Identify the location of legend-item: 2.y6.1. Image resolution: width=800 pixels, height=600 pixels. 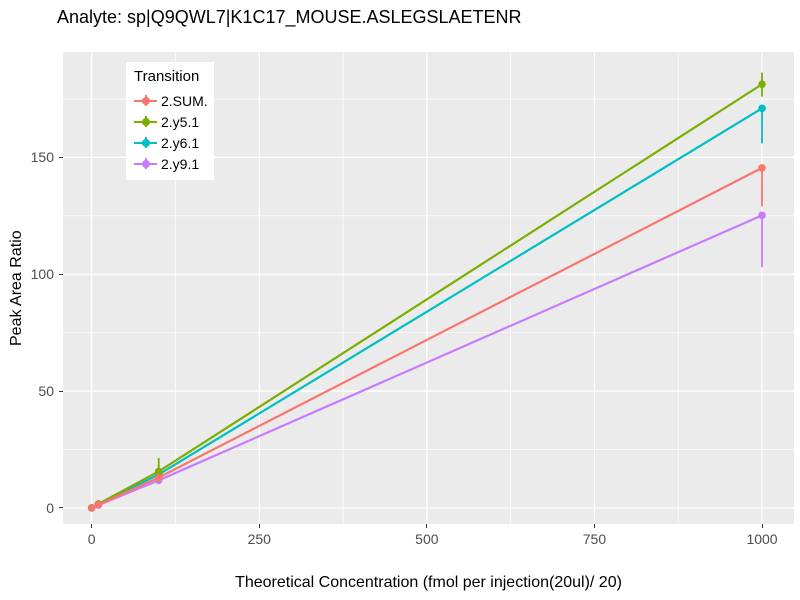
(171, 142).